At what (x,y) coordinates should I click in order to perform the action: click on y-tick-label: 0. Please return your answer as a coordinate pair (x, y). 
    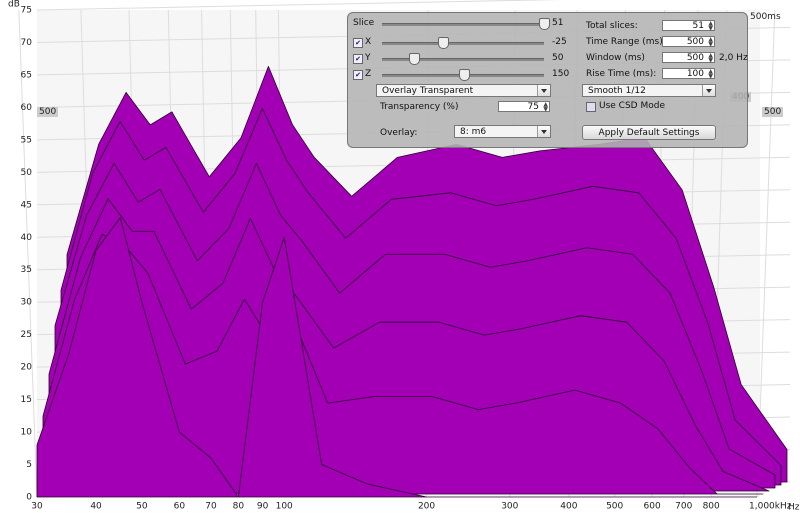
    Looking at the image, I should click on (29, 498).